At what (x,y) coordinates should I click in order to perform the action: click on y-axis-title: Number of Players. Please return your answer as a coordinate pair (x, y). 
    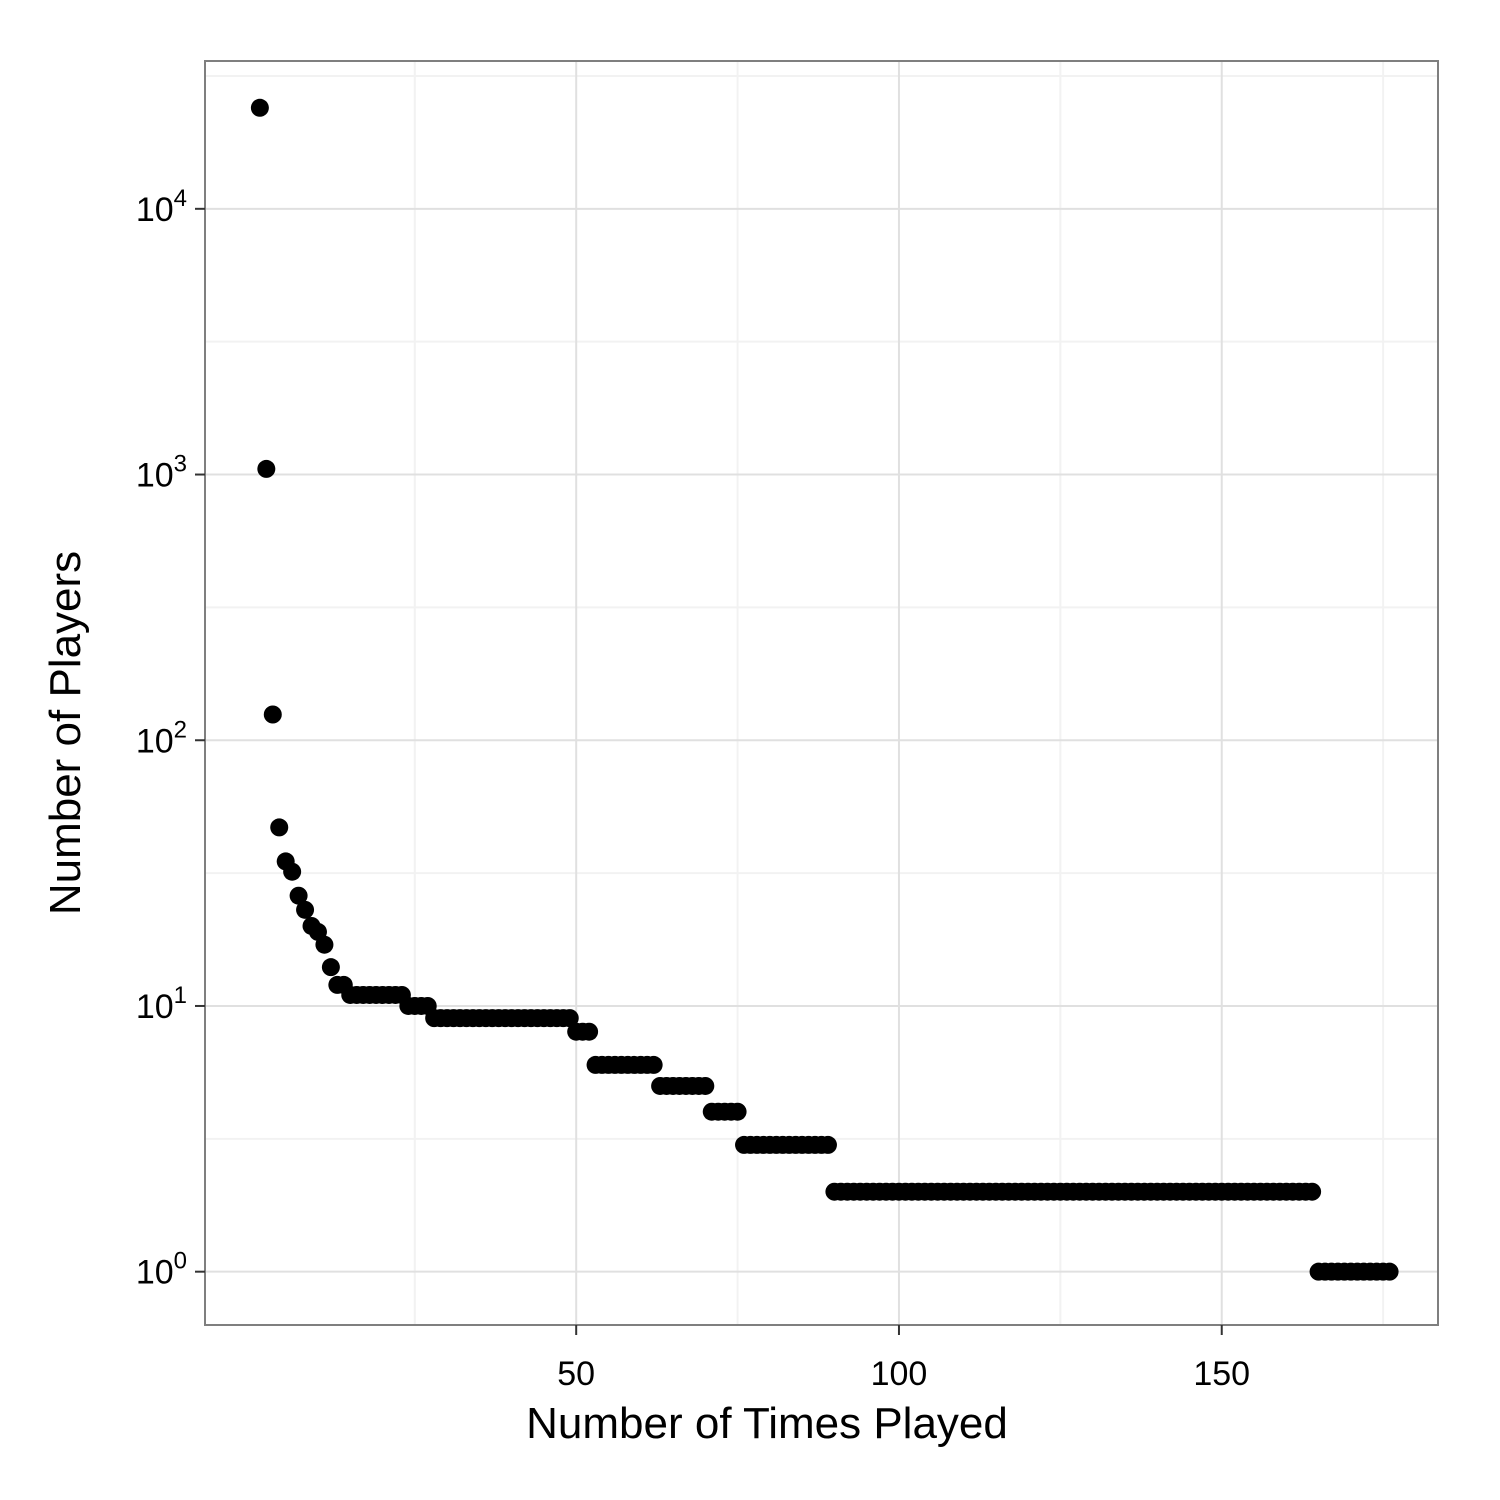
    Looking at the image, I should click on (65, 733).